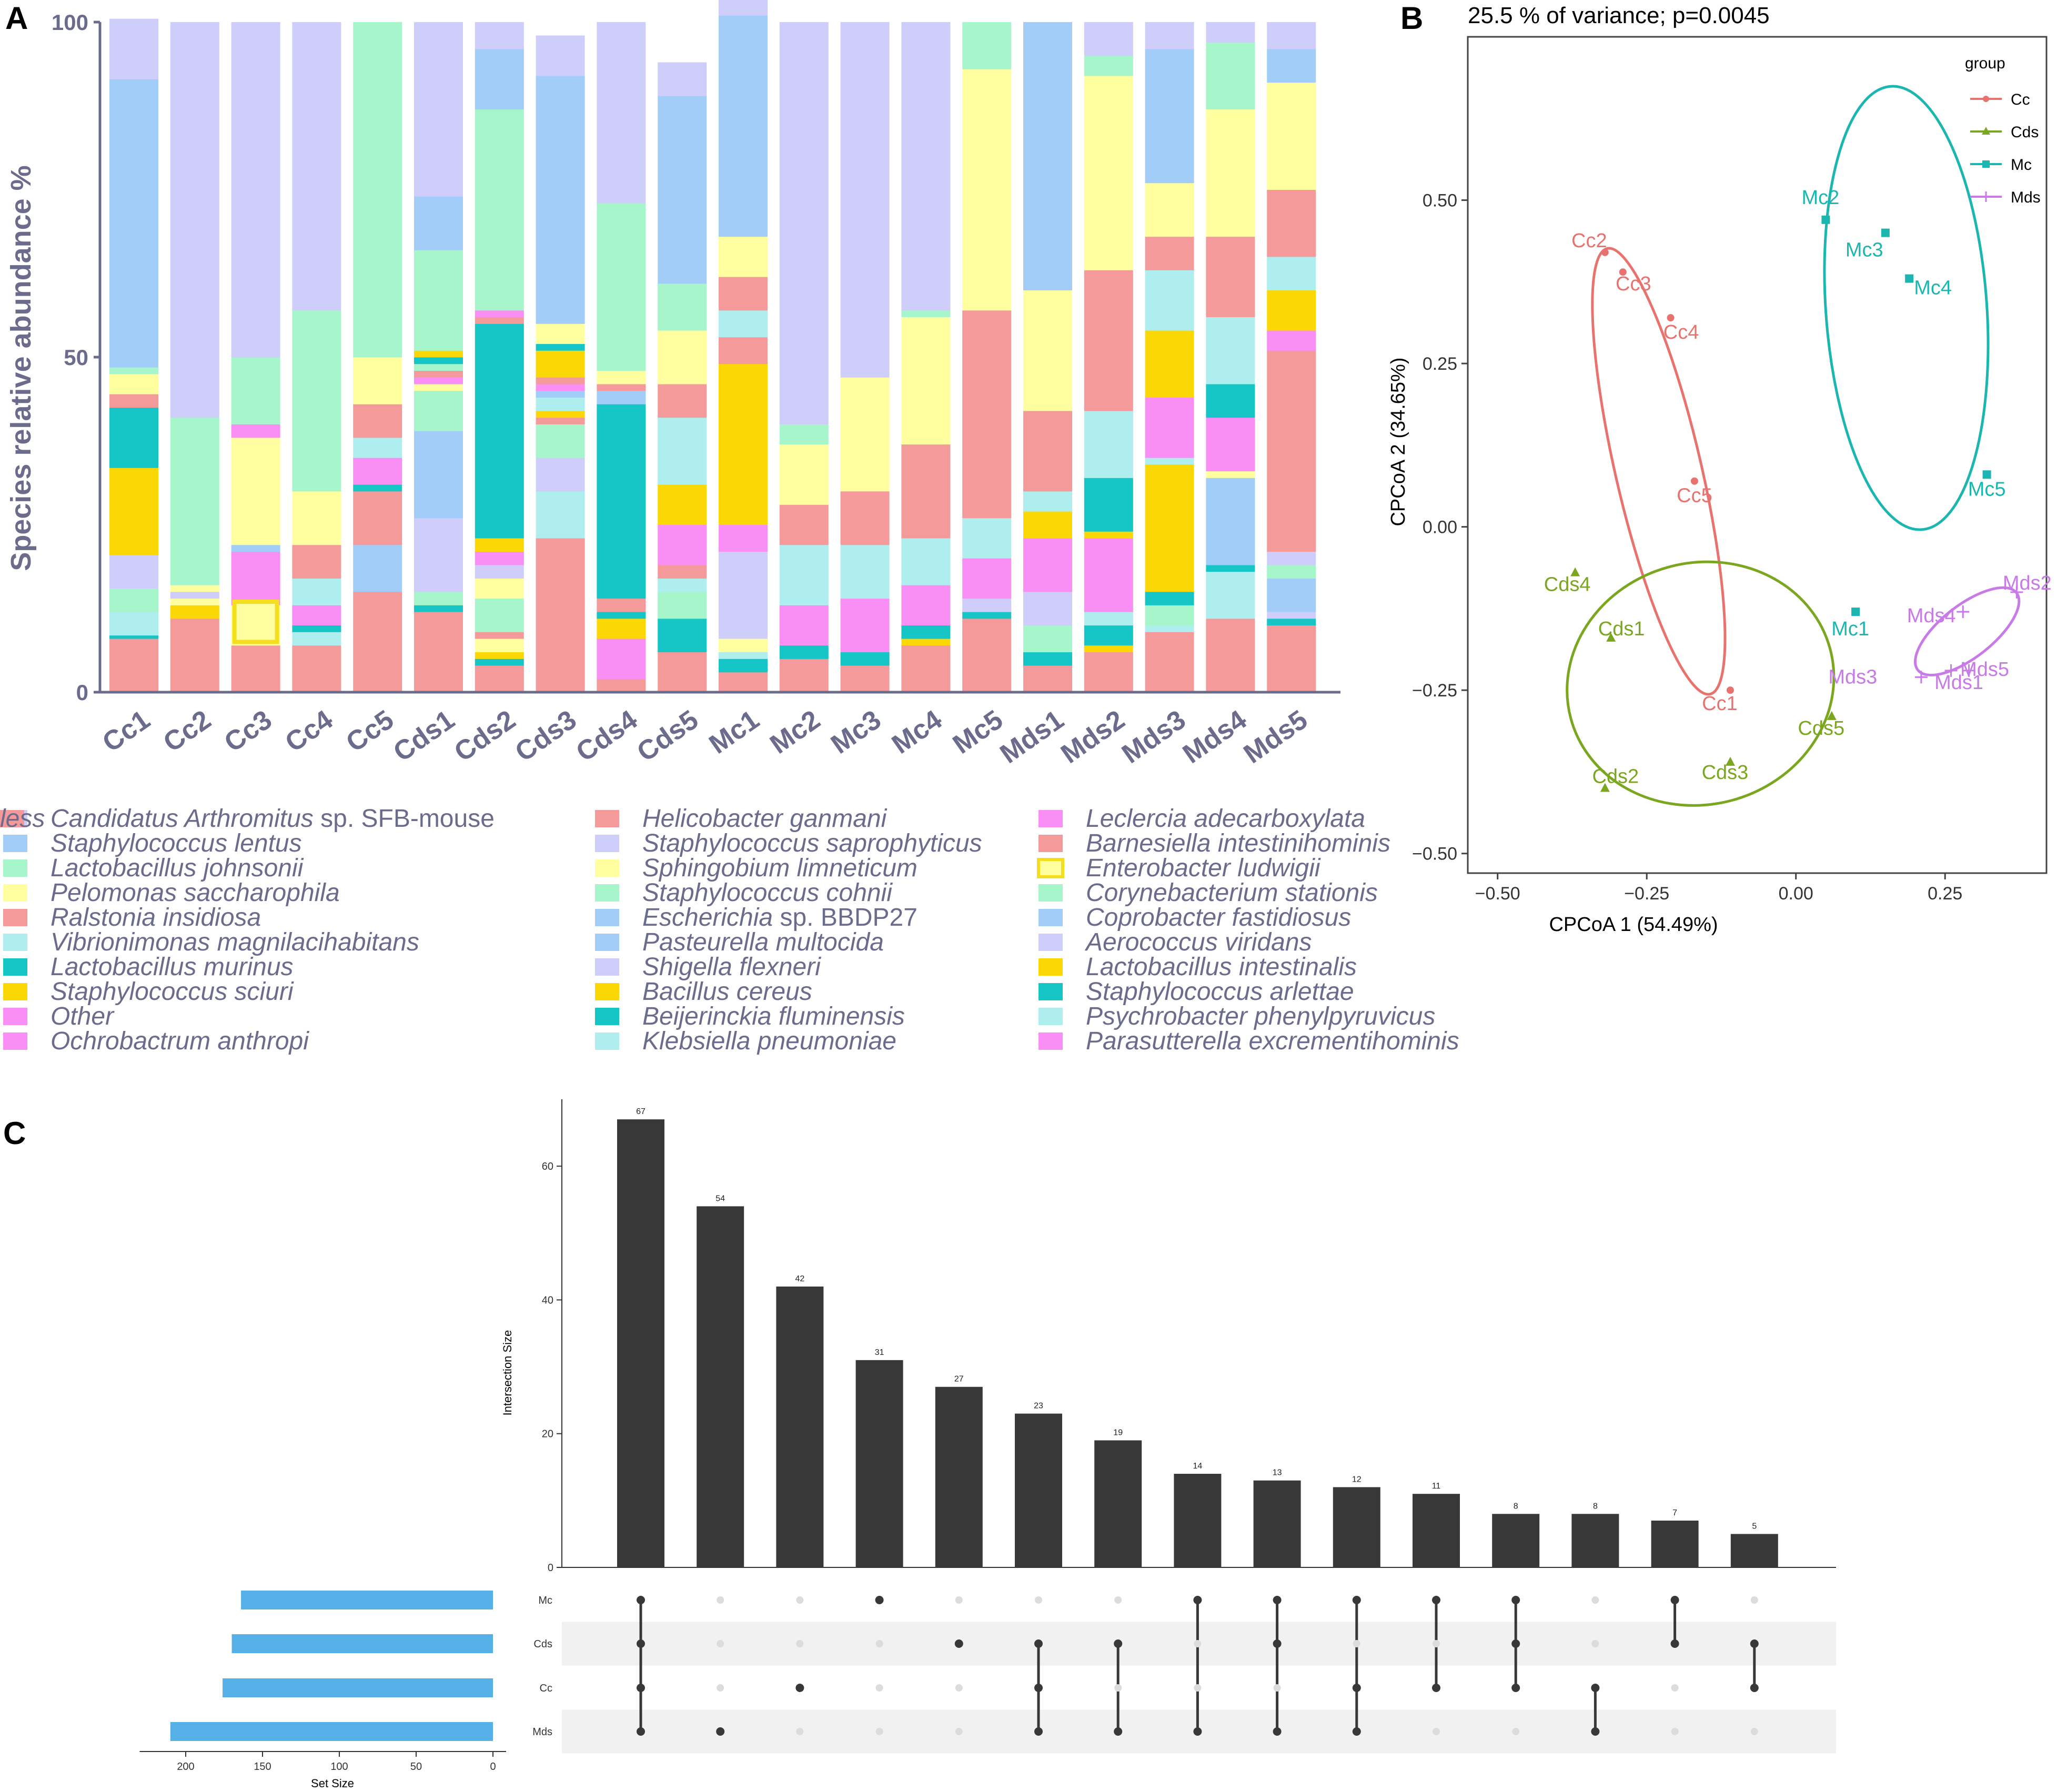 This screenshot has height=1792, width=2057. I want to click on point-mds4, so click(1963, 612).